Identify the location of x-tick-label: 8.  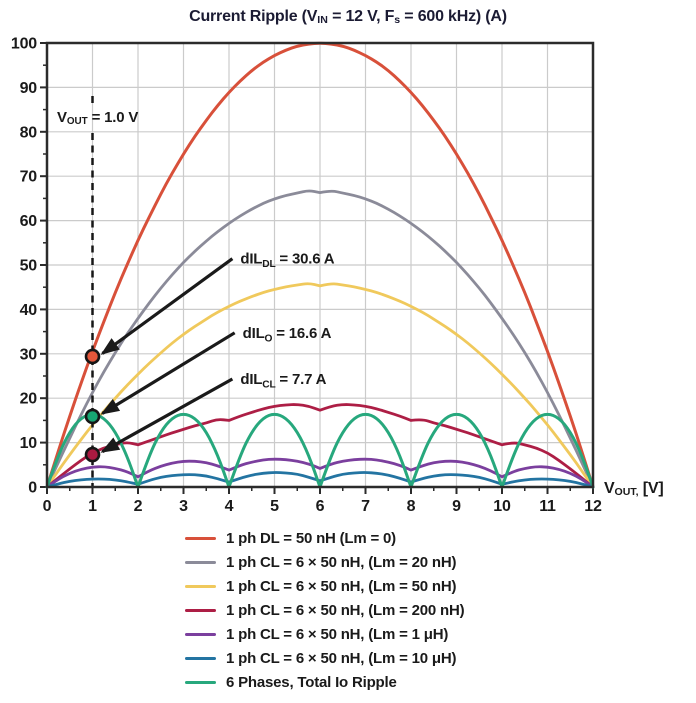
(411, 506).